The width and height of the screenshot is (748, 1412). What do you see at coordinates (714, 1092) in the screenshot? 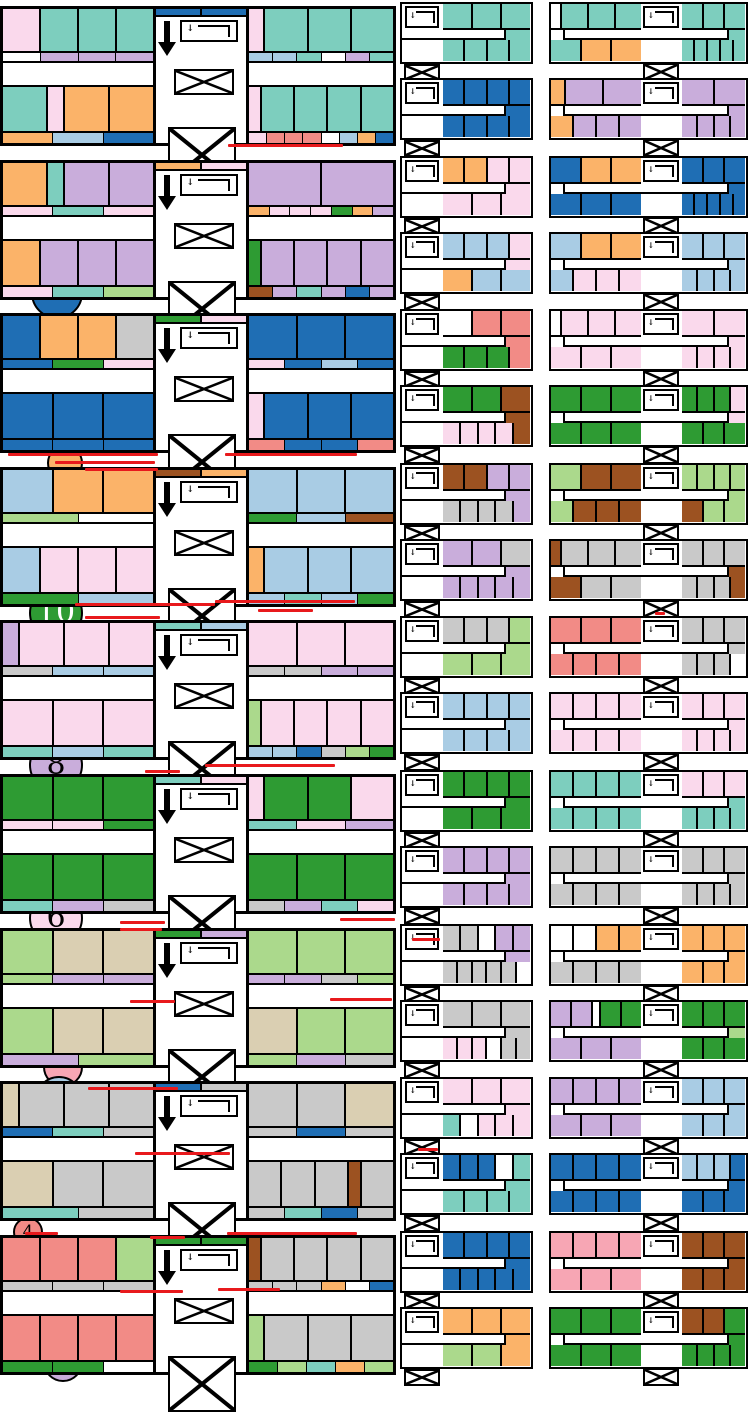
I see `small-top-post-cells` at bounding box center [714, 1092].